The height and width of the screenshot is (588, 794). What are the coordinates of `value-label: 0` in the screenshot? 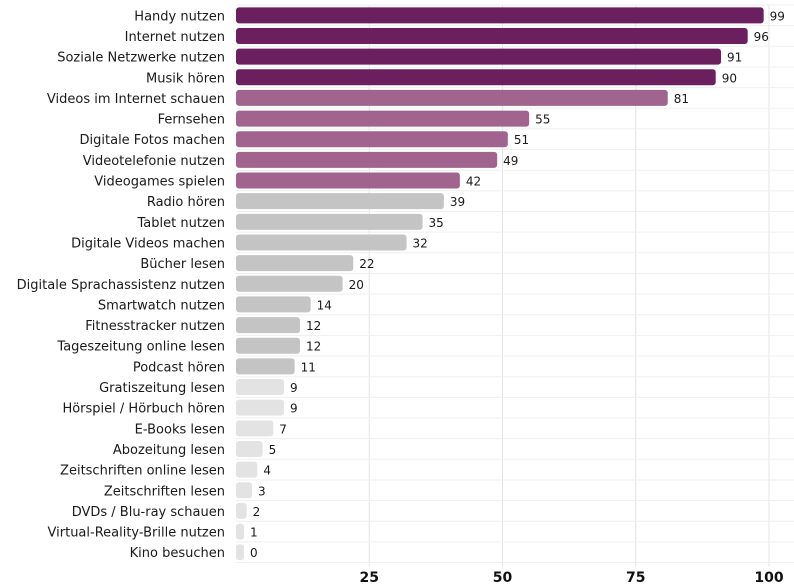 It's located at (254, 553).